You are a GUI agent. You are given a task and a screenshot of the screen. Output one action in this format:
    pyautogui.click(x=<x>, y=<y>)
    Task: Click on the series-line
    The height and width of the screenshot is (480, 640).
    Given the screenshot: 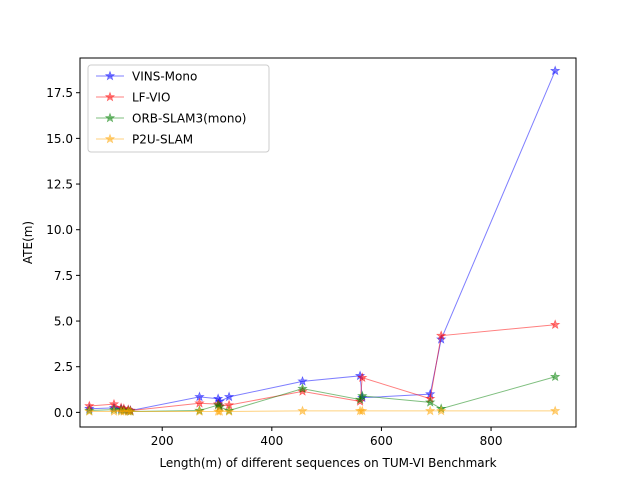 What is the action you would take?
    pyautogui.click(x=322, y=411)
    